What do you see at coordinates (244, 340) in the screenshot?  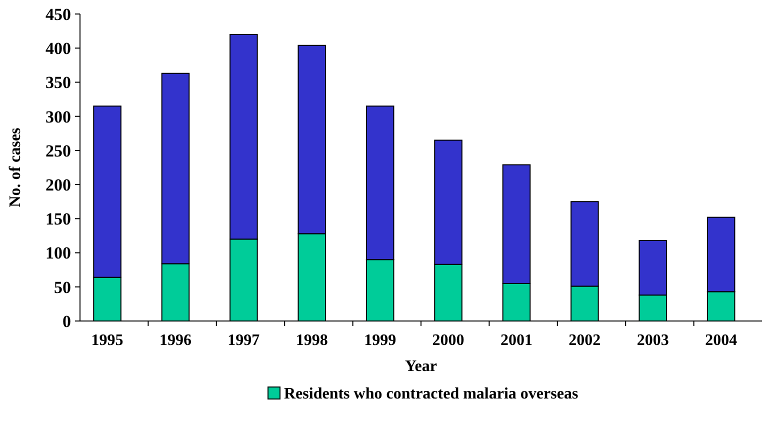 I see `x-tick-label: 1997` at bounding box center [244, 340].